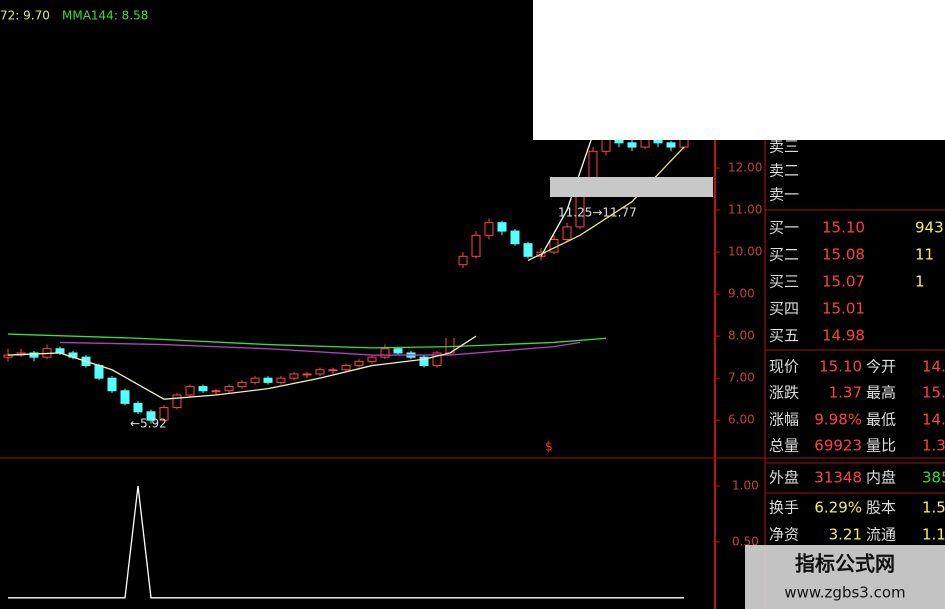 The height and width of the screenshot is (609, 945). What do you see at coordinates (924, 255) in the screenshot?
I see `buy-volume: 11` at bounding box center [924, 255].